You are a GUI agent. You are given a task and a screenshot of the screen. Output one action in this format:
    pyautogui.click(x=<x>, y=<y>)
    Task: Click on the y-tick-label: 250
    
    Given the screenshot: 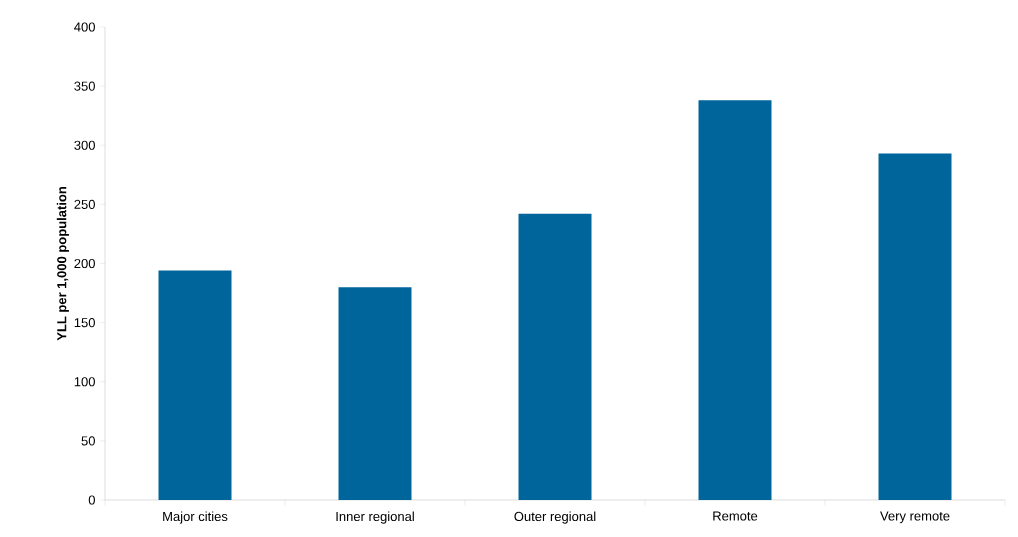 What is the action you would take?
    pyautogui.click(x=84, y=204)
    